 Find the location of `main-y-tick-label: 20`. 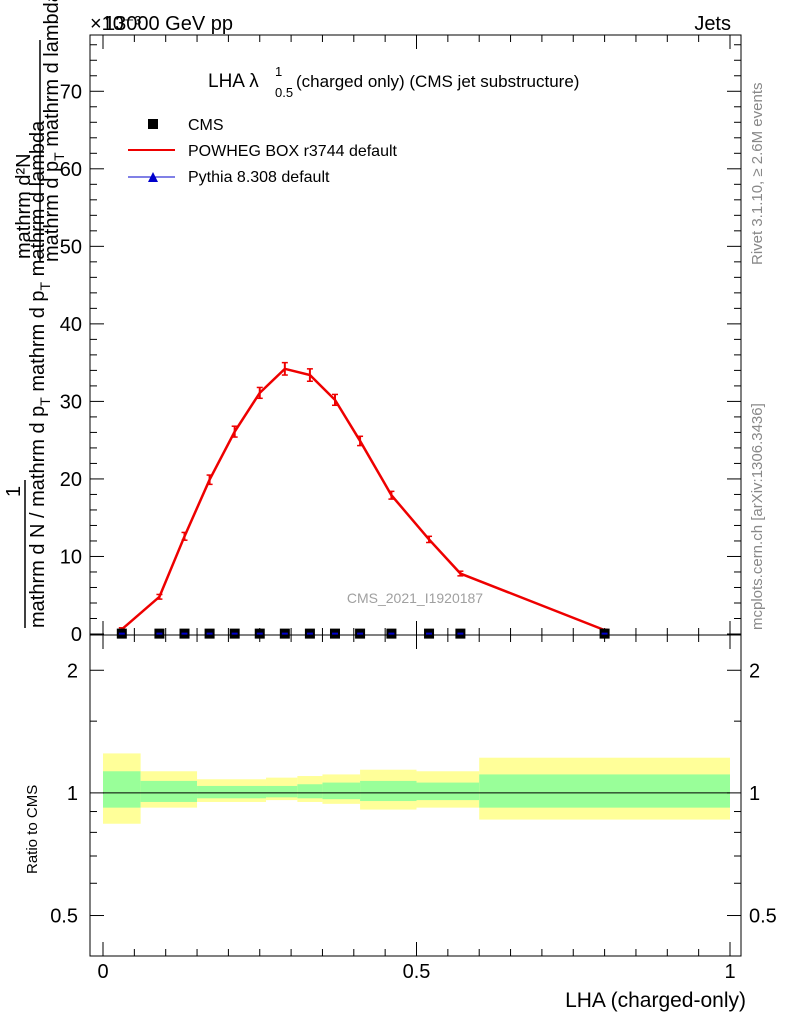

main-y-tick-label: 20 is located at coordinates (71, 480).